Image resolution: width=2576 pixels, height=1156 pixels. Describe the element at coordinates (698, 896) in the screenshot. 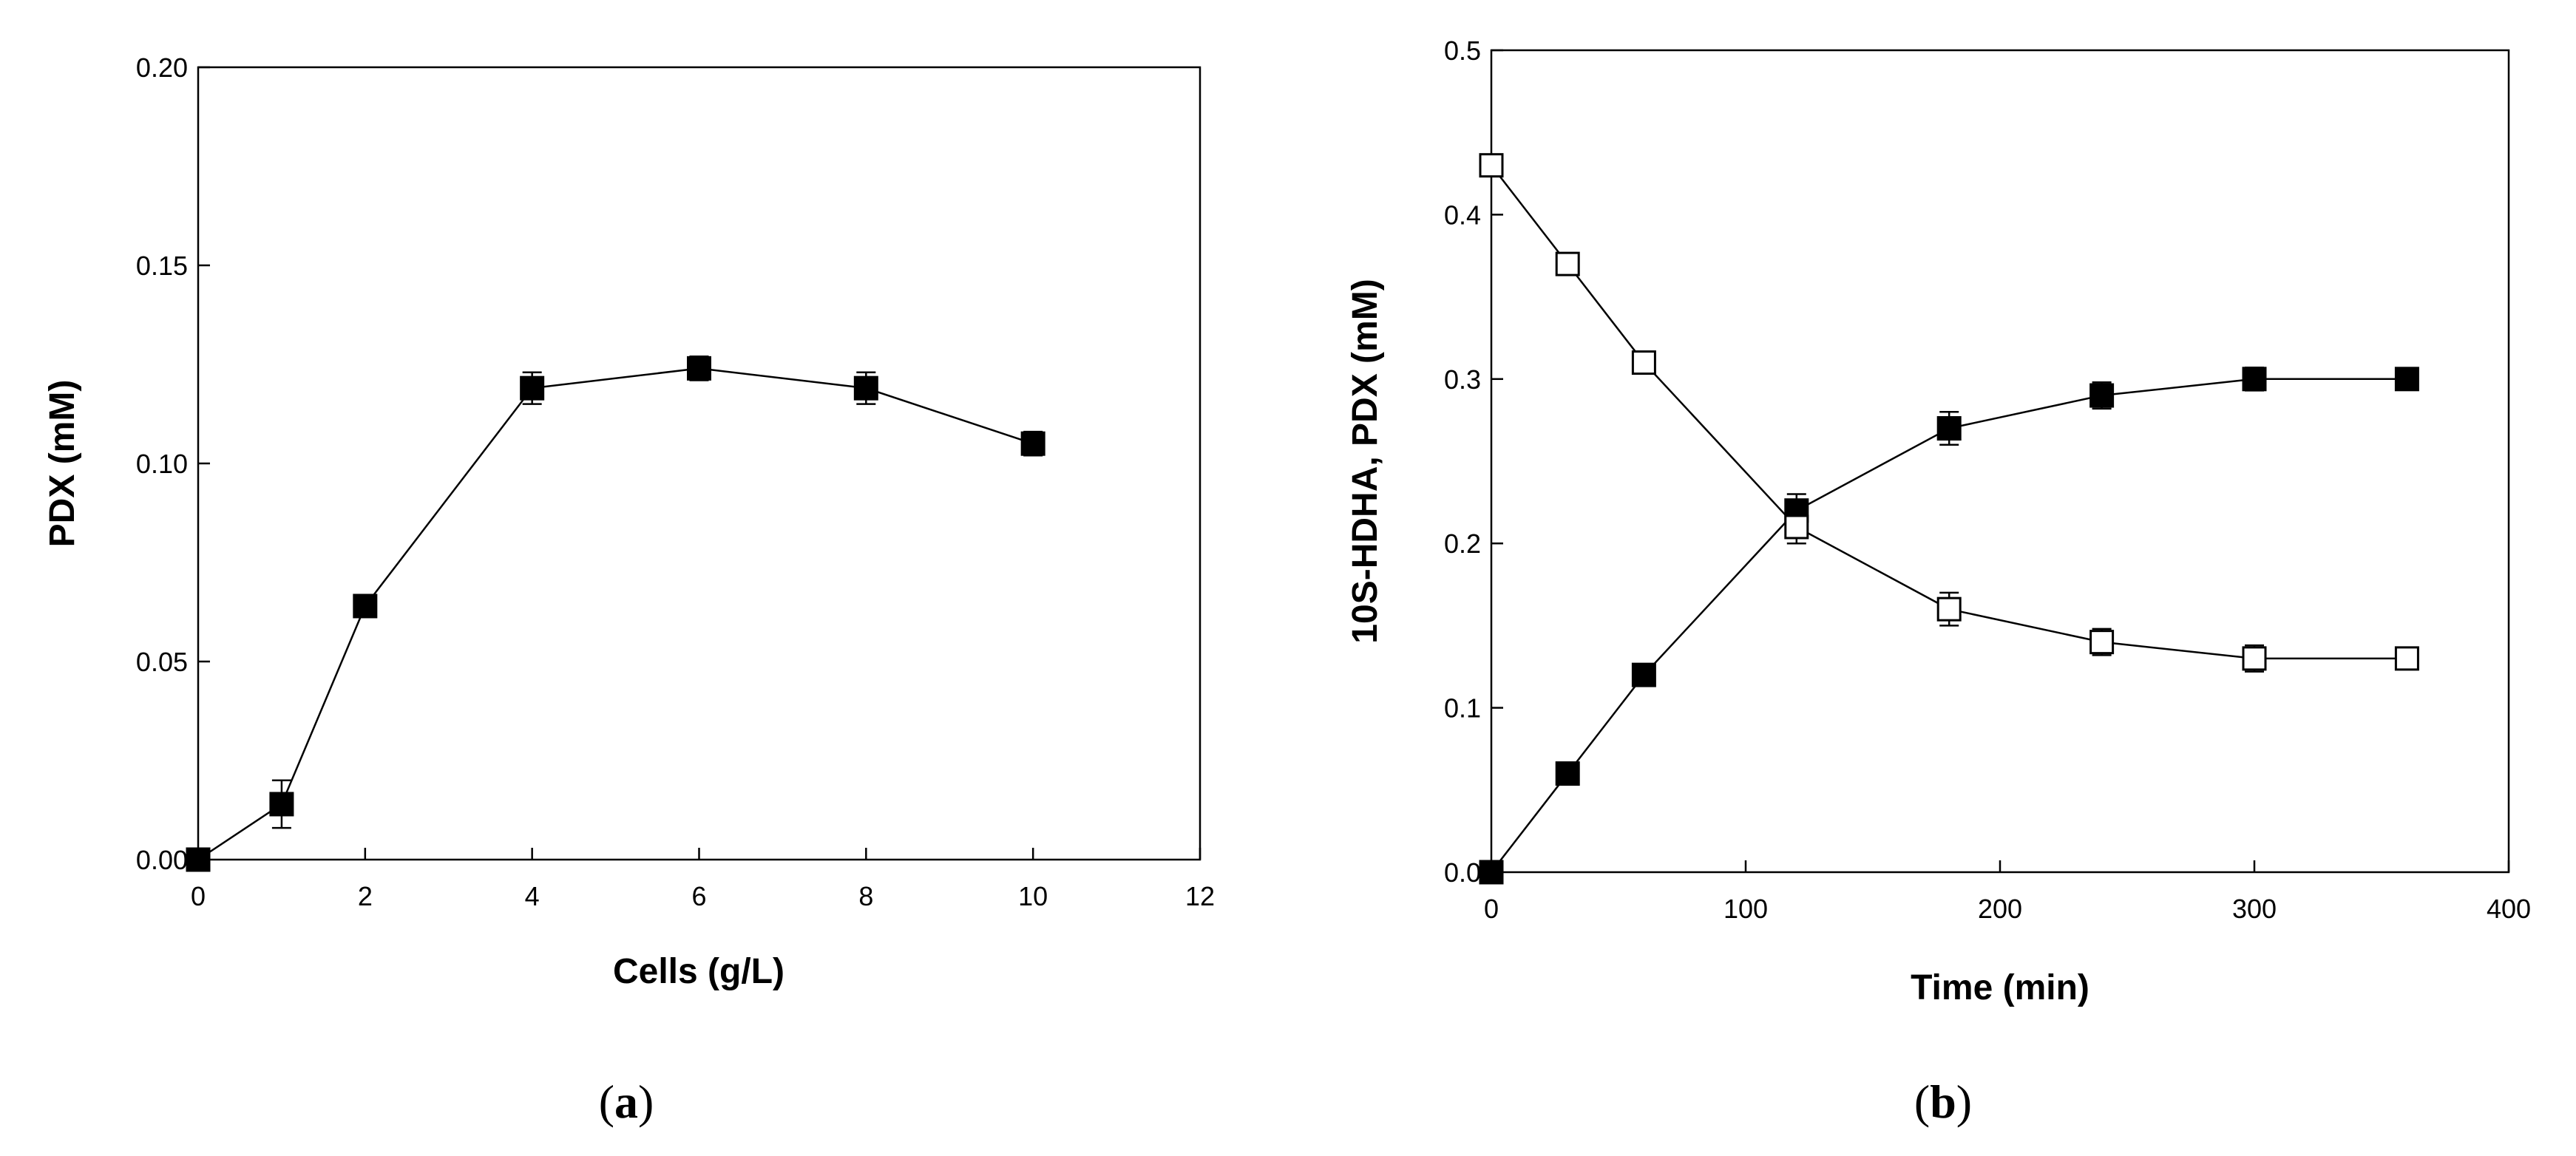

I see `x-tick-label-a: 6` at that location.